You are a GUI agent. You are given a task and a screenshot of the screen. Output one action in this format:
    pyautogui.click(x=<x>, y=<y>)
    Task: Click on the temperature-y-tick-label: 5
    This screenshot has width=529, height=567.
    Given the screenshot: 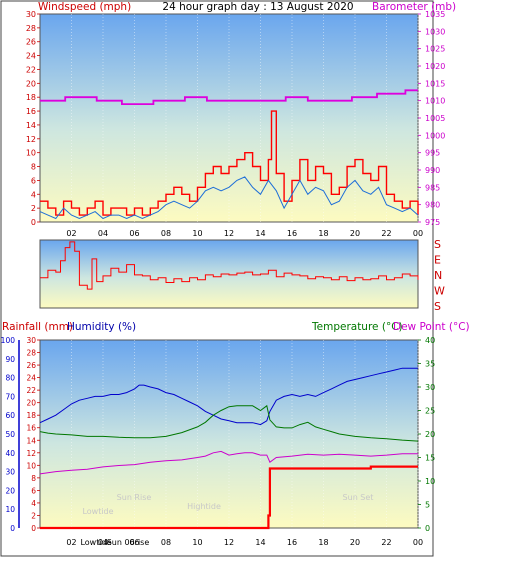 What is the action you would take?
    pyautogui.click(x=427, y=505)
    